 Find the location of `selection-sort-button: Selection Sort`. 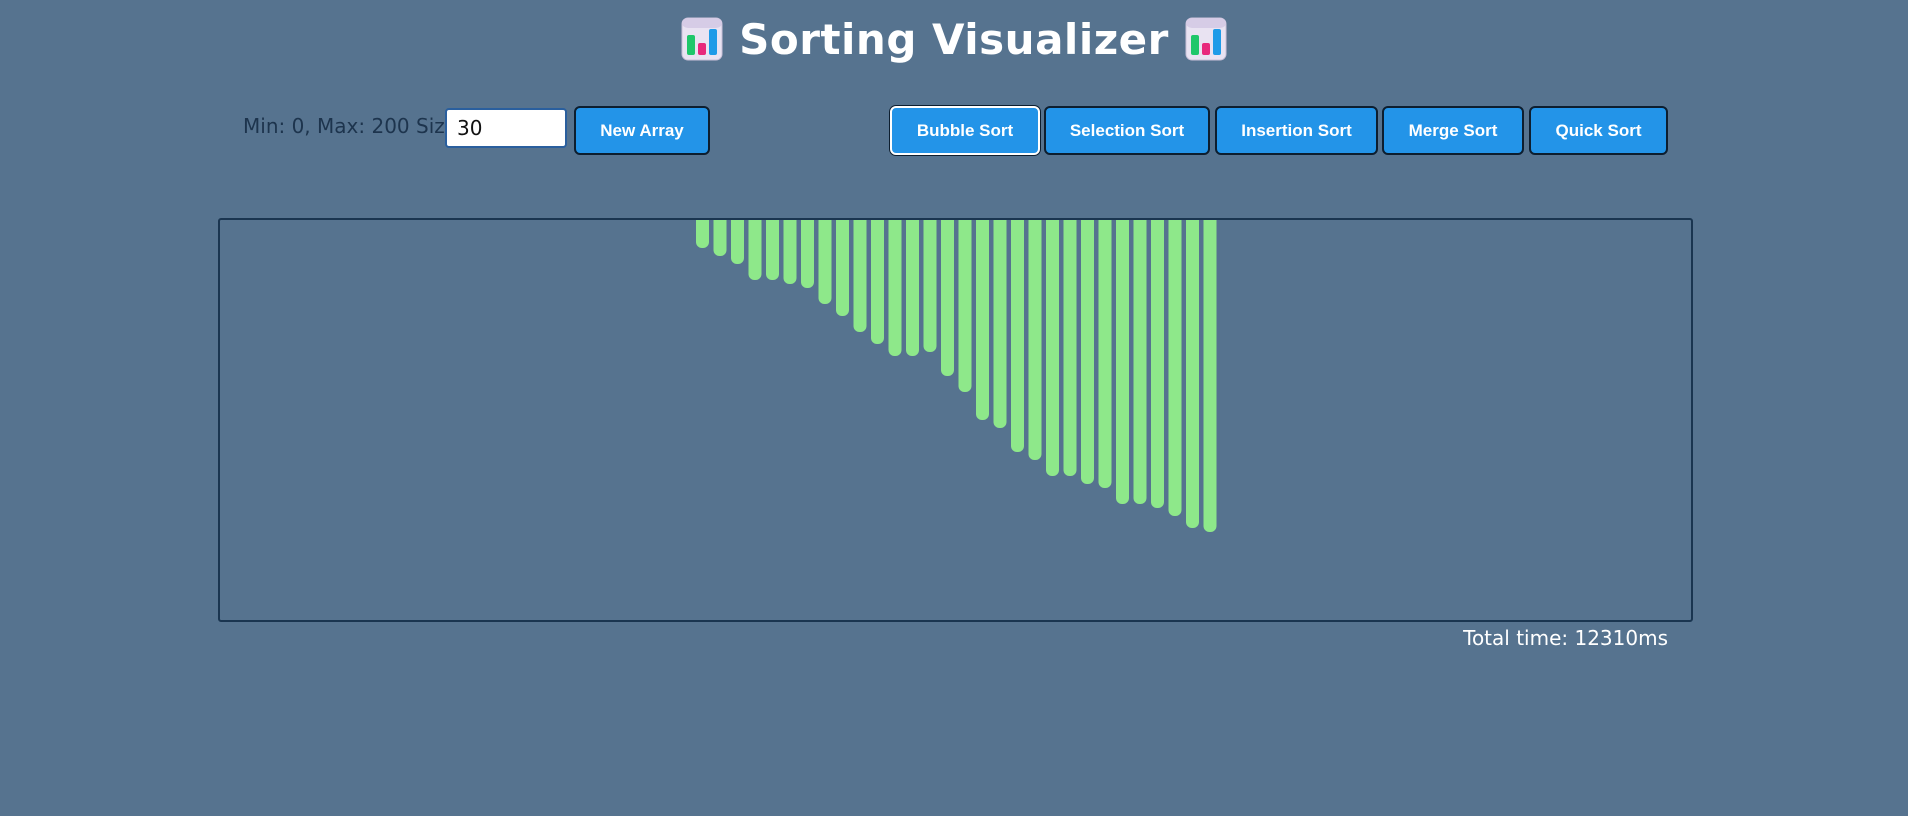

selection-sort-button: Selection Sort is located at coordinates (1127, 130).